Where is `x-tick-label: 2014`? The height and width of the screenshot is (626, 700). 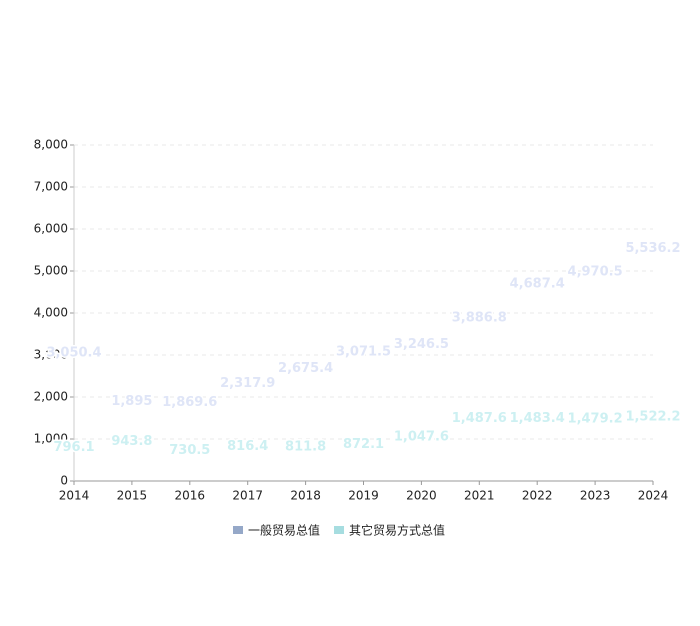
x-tick-label: 2014 is located at coordinates (74, 496).